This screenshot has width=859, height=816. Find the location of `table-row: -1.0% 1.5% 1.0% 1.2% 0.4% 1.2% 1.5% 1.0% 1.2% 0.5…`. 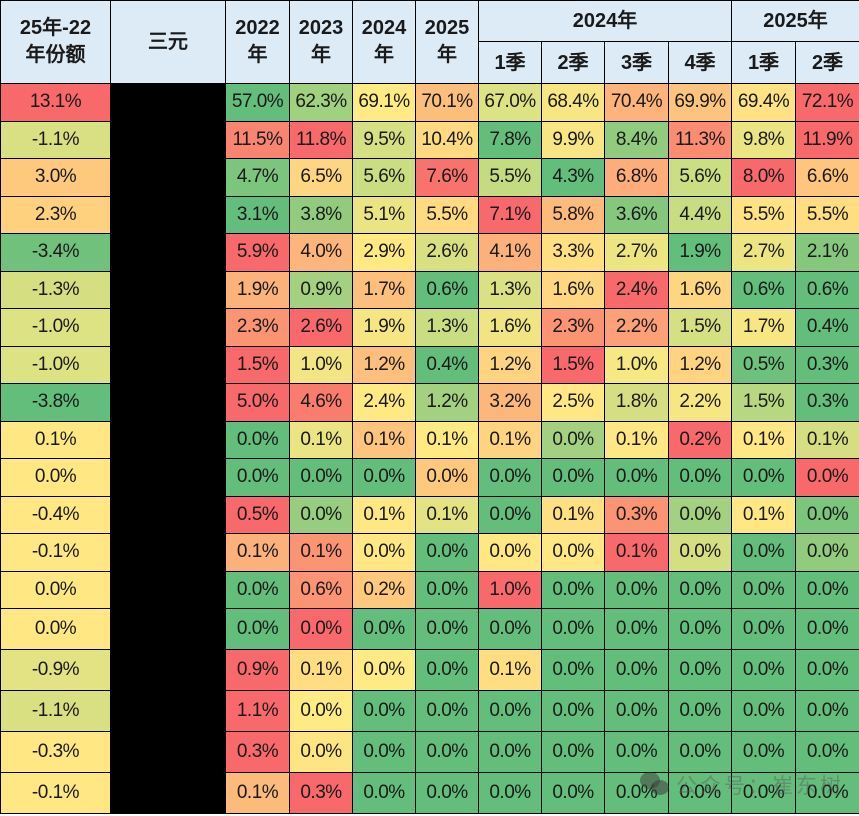

table-row: -1.0% 1.5% 1.0% 1.2% 0.4% 1.2% 1.5% 1.0% 1.2% 0.5… is located at coordinates (429, 364).